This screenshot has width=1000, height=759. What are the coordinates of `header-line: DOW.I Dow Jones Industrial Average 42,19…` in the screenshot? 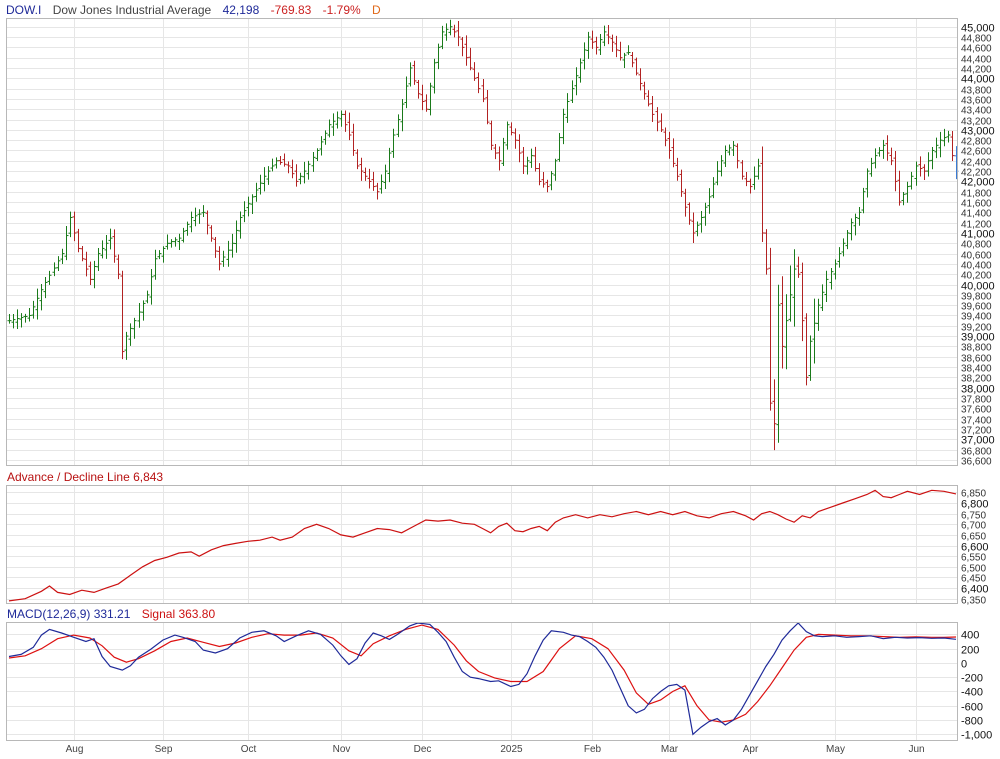 It's located at (193, 10).